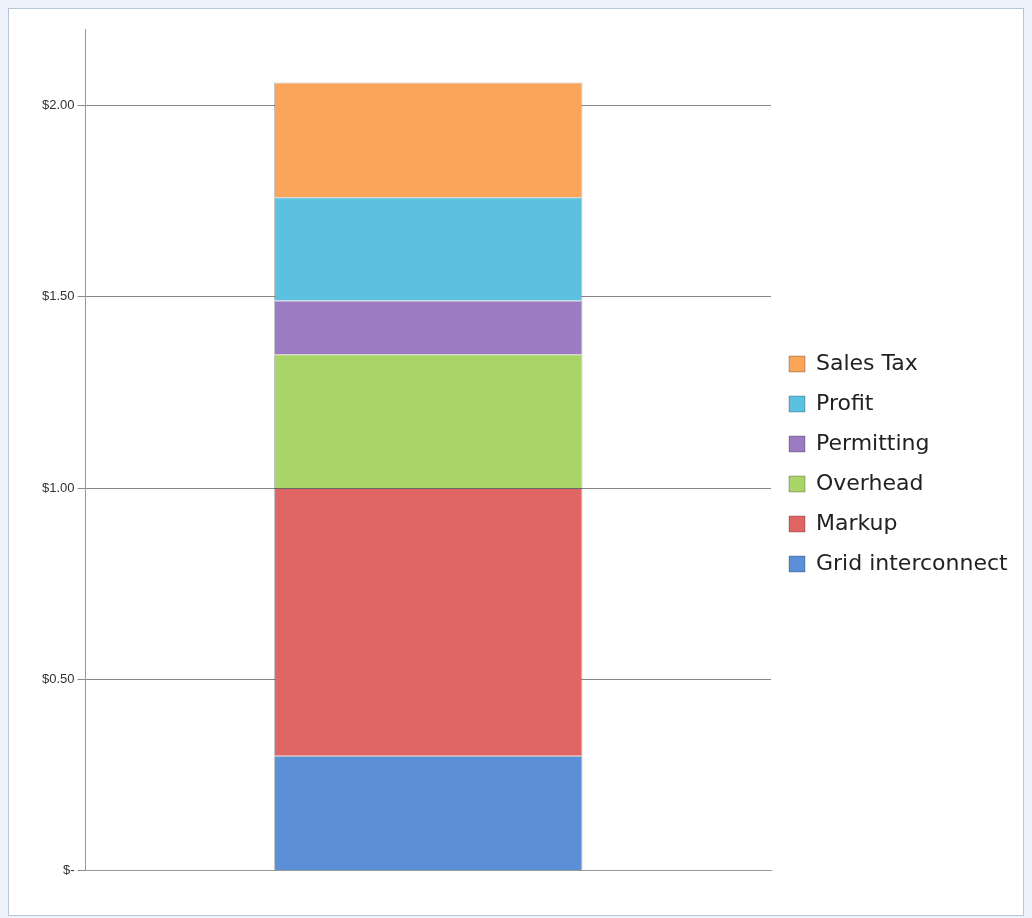 The width and height of the screenshot is (1032, 918). Describe the element at coordinates (58, 296) in the screenshot. I see `y-tick-label: $1.50` at that location.